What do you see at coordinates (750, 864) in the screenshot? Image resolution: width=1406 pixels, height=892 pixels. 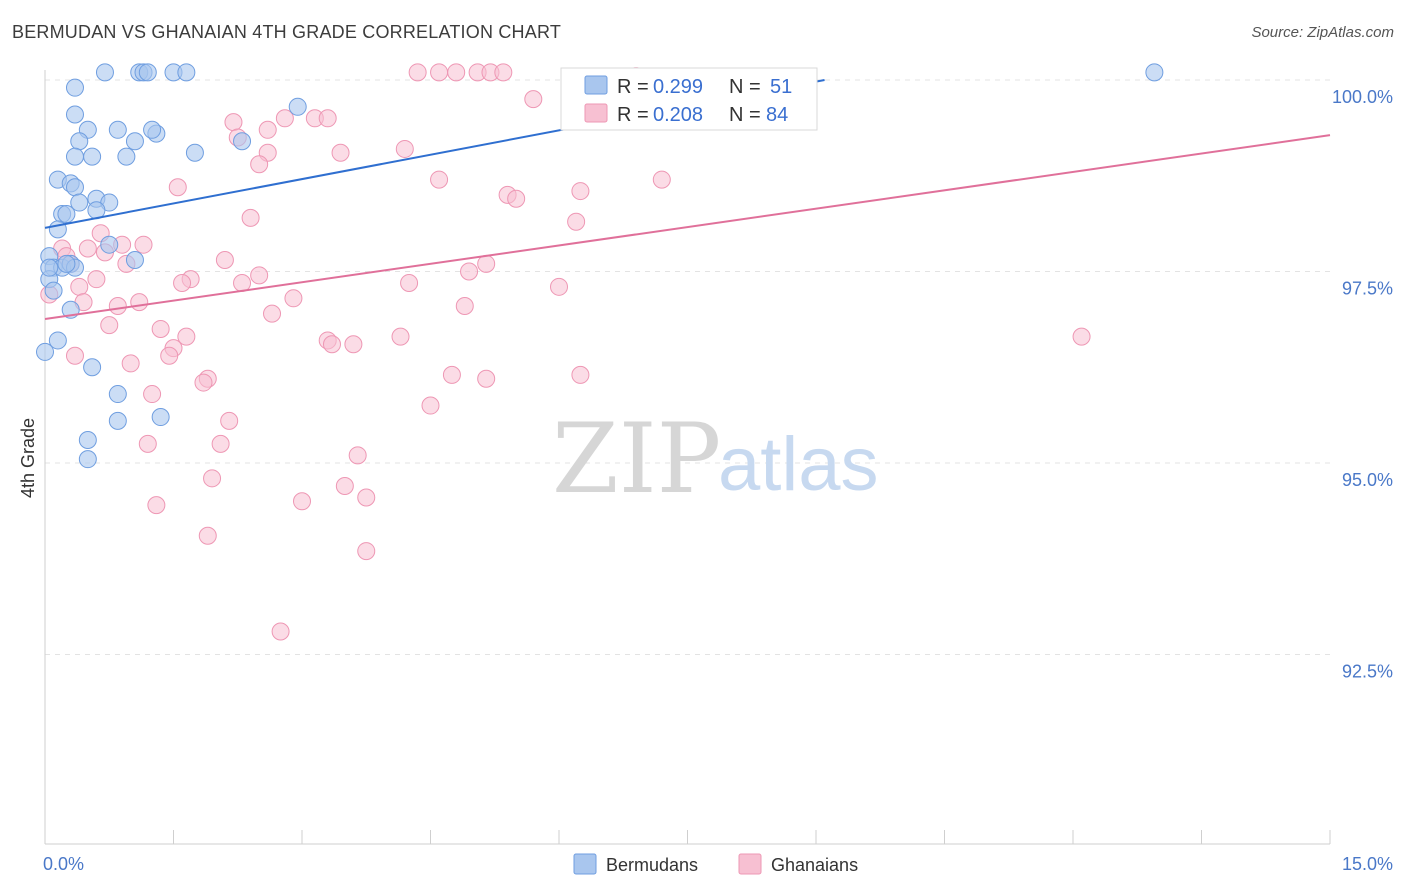 I see `bottom-swatch-ghanaians` at bounding box center [750, 864].